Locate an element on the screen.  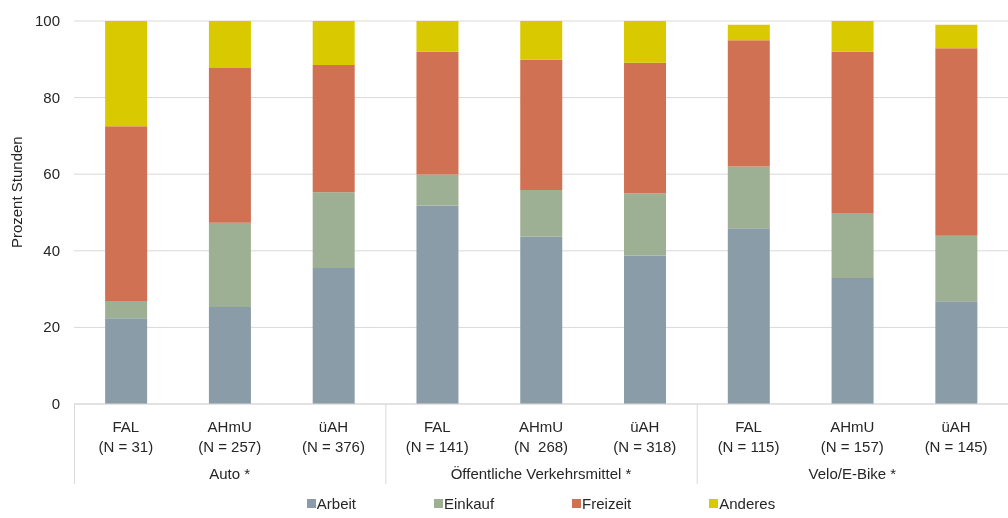
legend-label: Einkauf is located at coordinates (469, 503).